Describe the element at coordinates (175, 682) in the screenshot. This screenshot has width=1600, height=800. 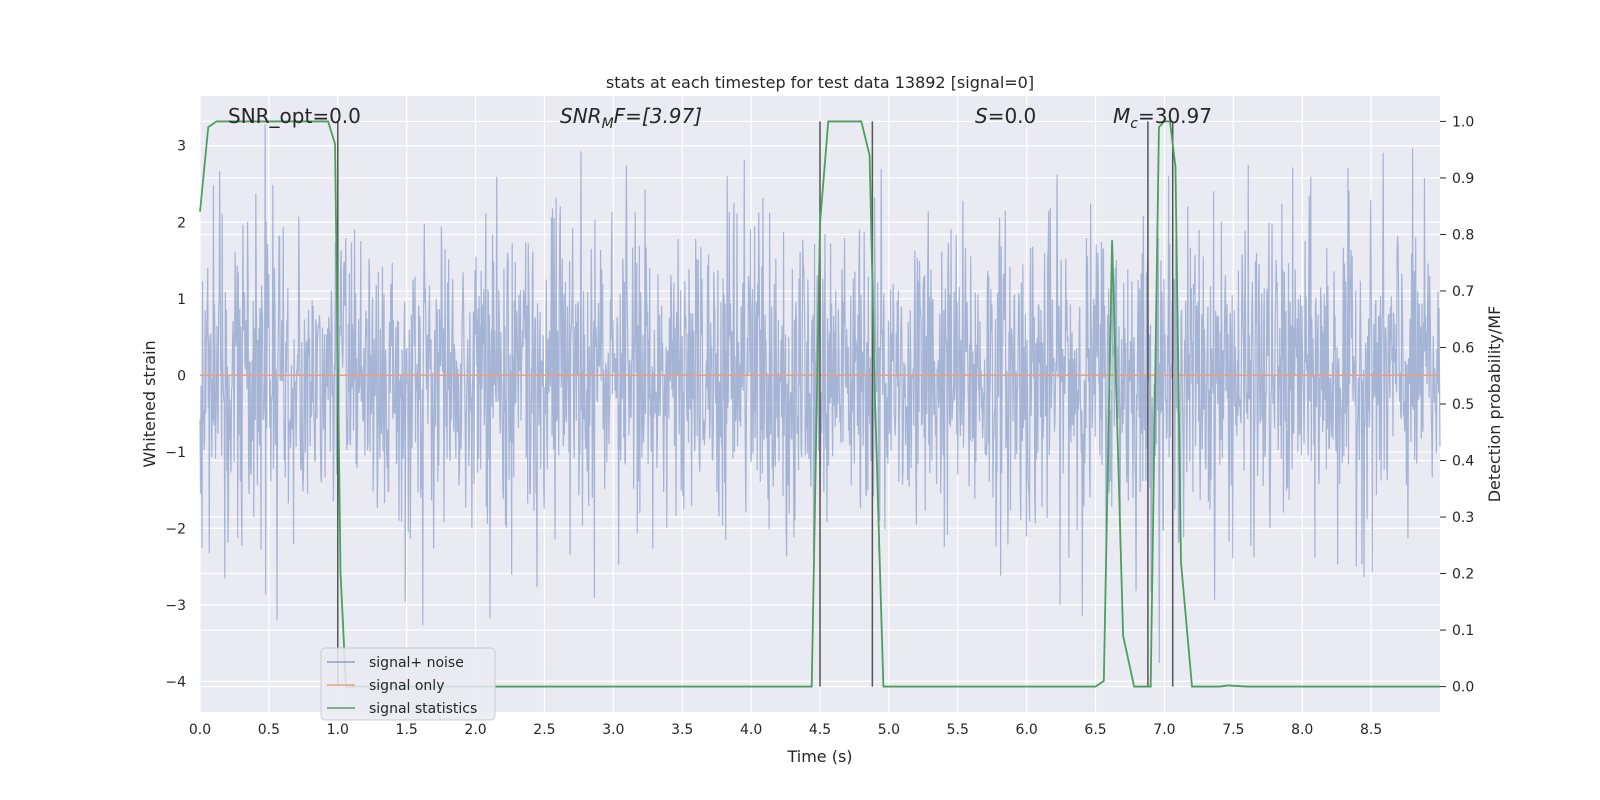
I see `y-tick-label: −4` at that location.